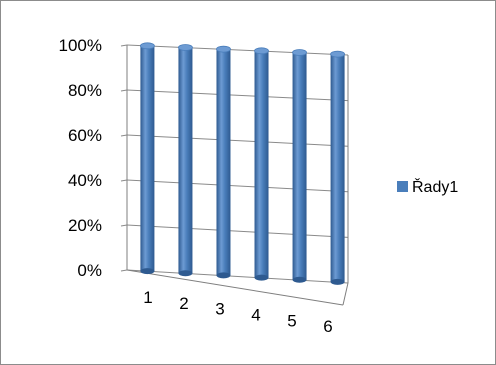 This screenshot has height=365, width=496. What do you see at coordinates (435, 186) in the screenshot?
I see `legend-label: Řady1` at bounding box center [435, 186].